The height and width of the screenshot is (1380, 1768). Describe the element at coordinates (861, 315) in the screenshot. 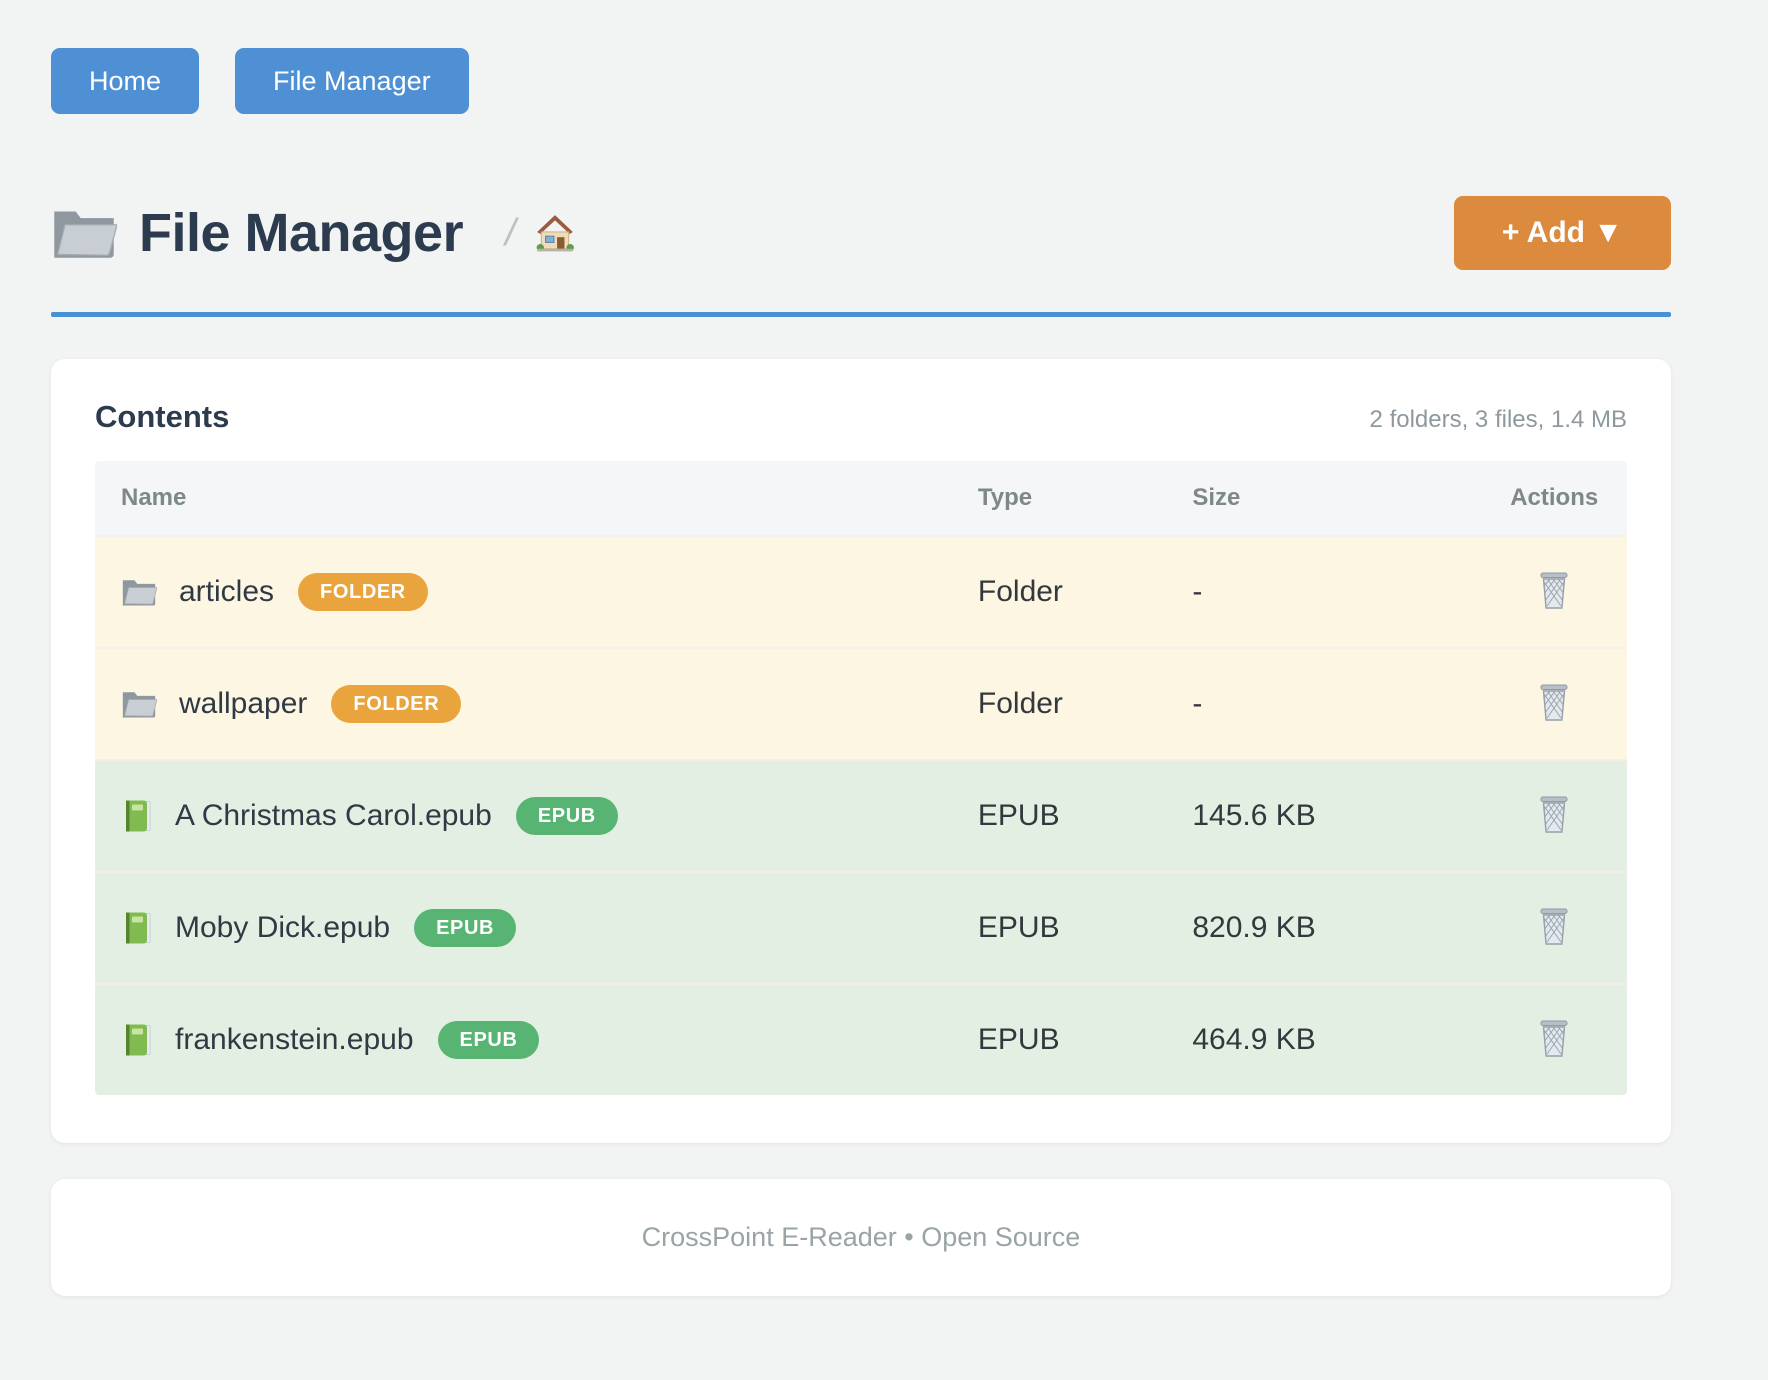

I see `header-divider` at that location.